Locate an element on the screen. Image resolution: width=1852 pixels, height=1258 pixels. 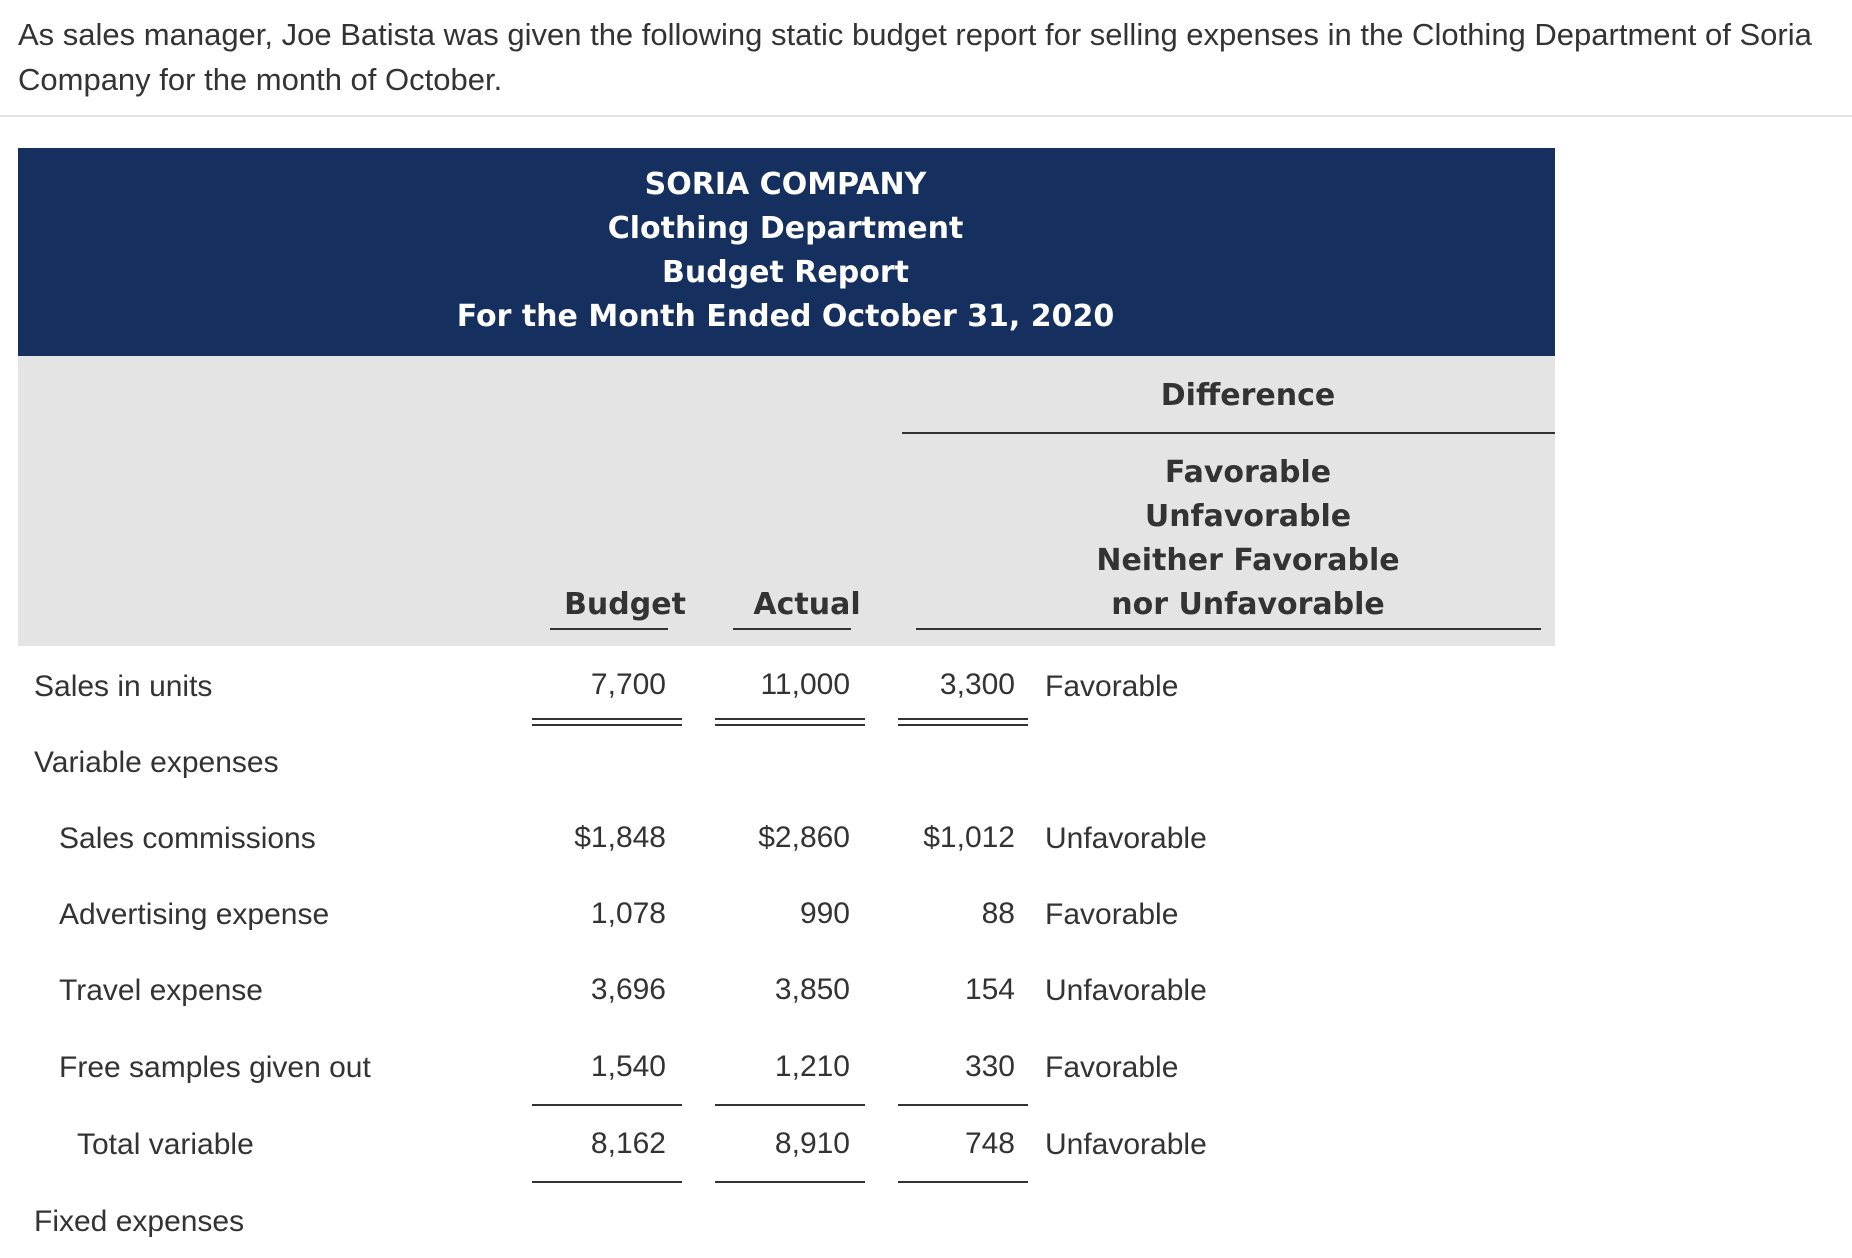
advertising-budget: 1,078 is located at coordinates (628, 913).